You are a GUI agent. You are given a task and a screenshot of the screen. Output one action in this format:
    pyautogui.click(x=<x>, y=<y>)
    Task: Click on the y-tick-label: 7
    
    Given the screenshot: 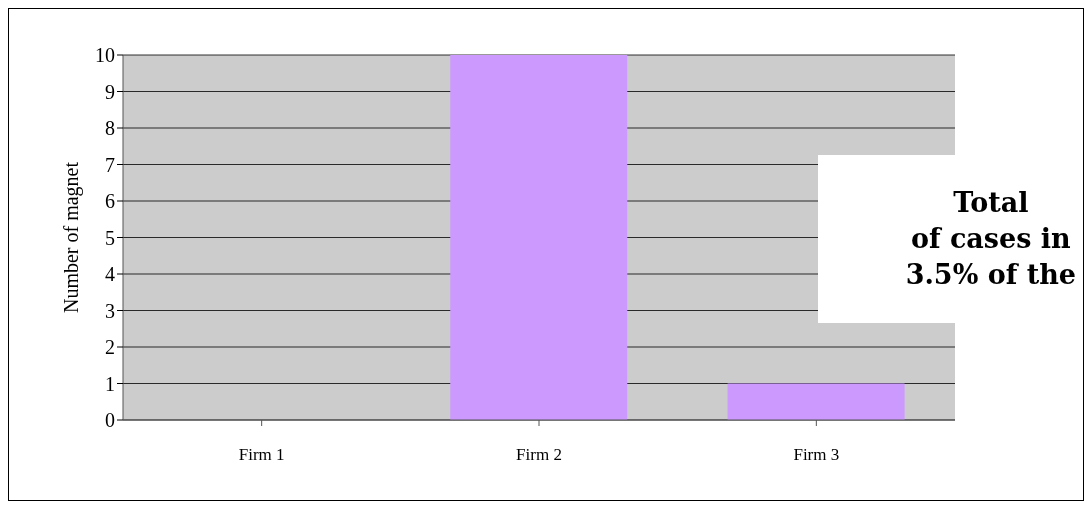 What is the action you would take?
    pyautogui.click(x=110, y=164)
    